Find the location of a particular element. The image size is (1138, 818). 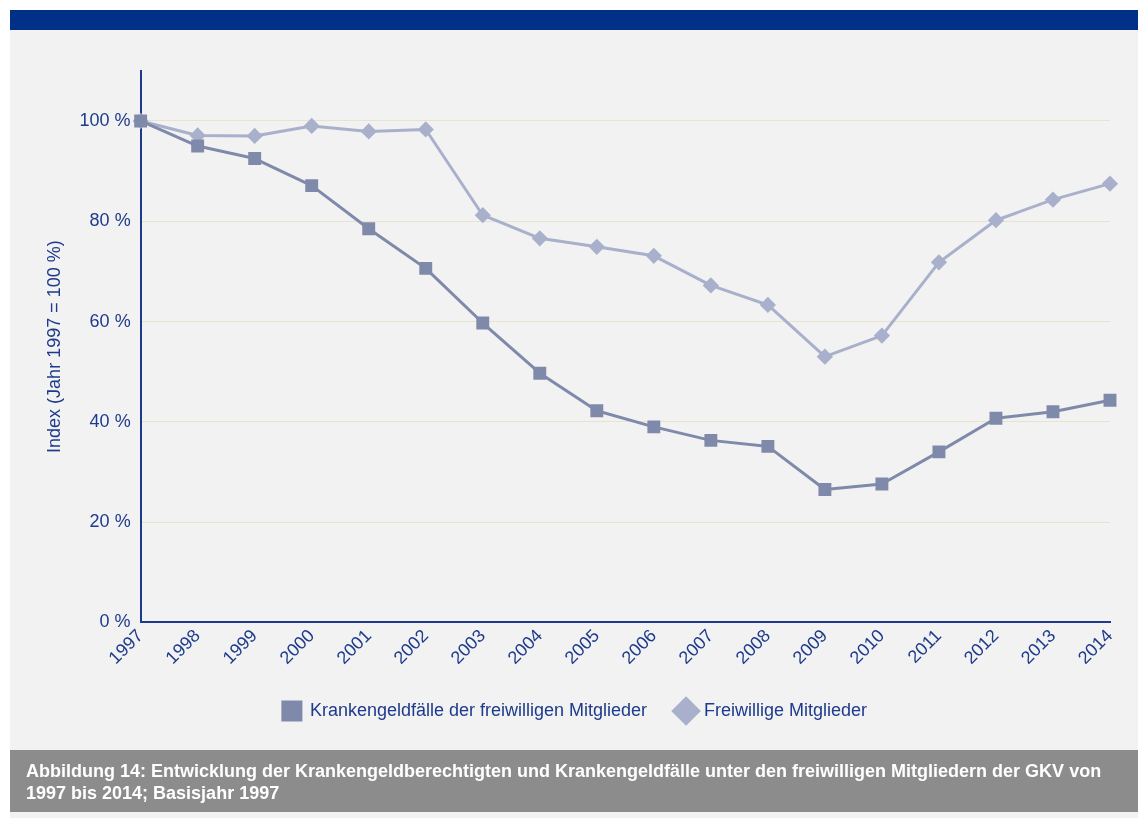

legend-label: Krankengeldfälle der freiwilligen Mitglieder is located at coordinates (478, 709).